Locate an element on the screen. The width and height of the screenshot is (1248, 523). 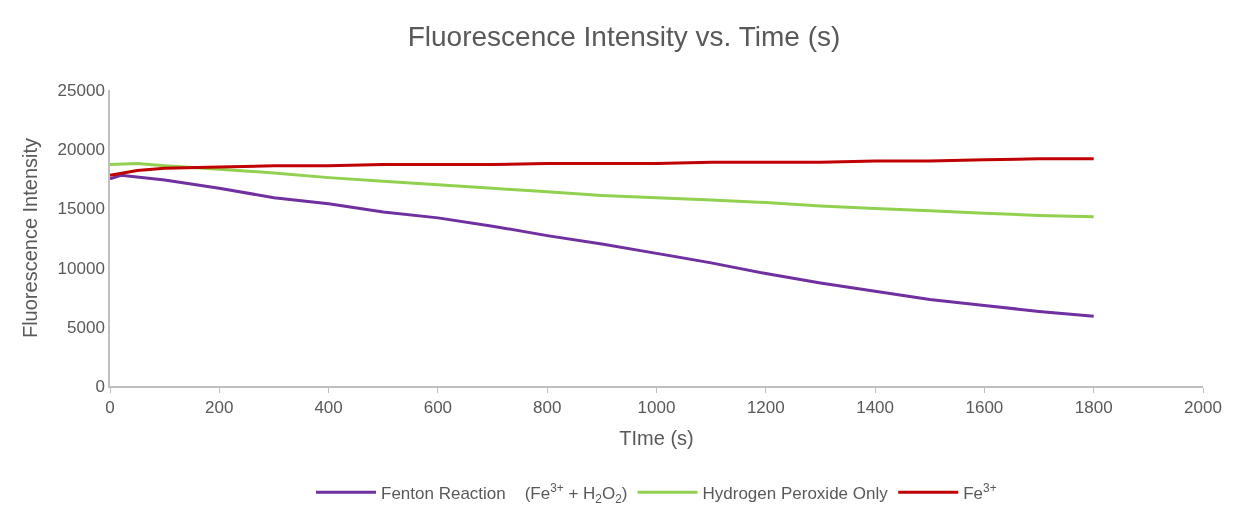
legend-label: Fe$^{3+}$ is located at coordinates (980, 491).